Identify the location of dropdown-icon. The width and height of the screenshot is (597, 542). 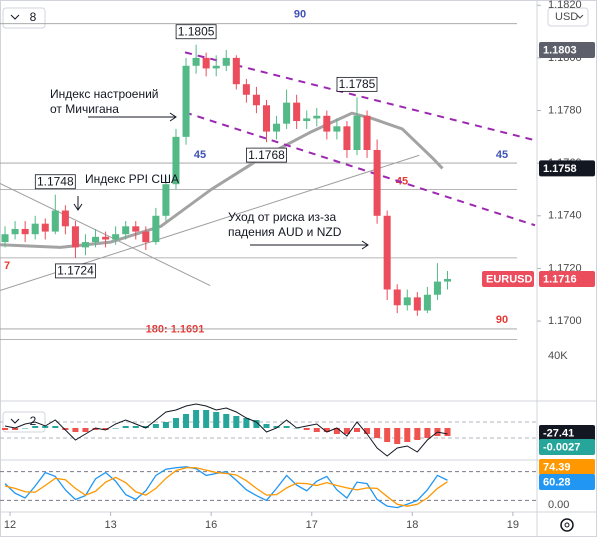
(580, 16).